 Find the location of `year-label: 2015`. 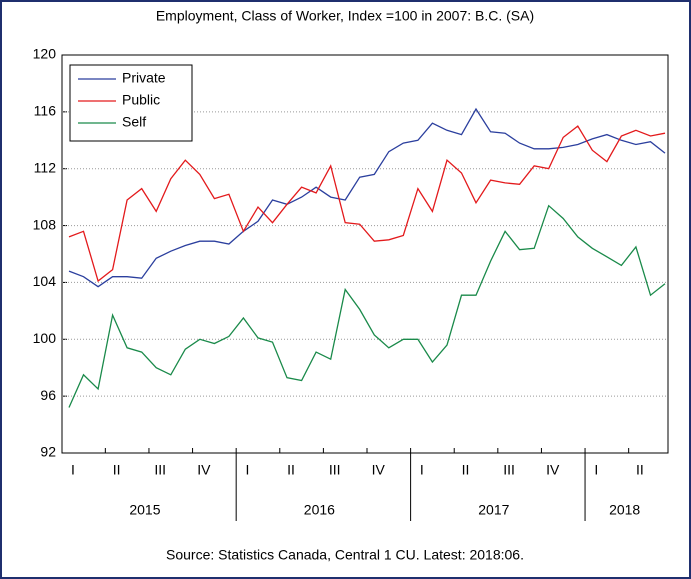

year-label: 2015 is located at coordinates (144, 510).